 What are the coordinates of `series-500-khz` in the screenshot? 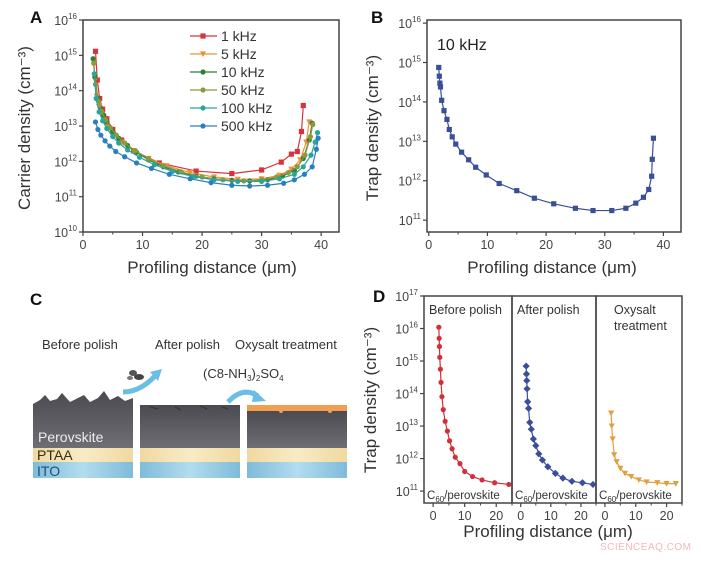 It's located at (206, 154).